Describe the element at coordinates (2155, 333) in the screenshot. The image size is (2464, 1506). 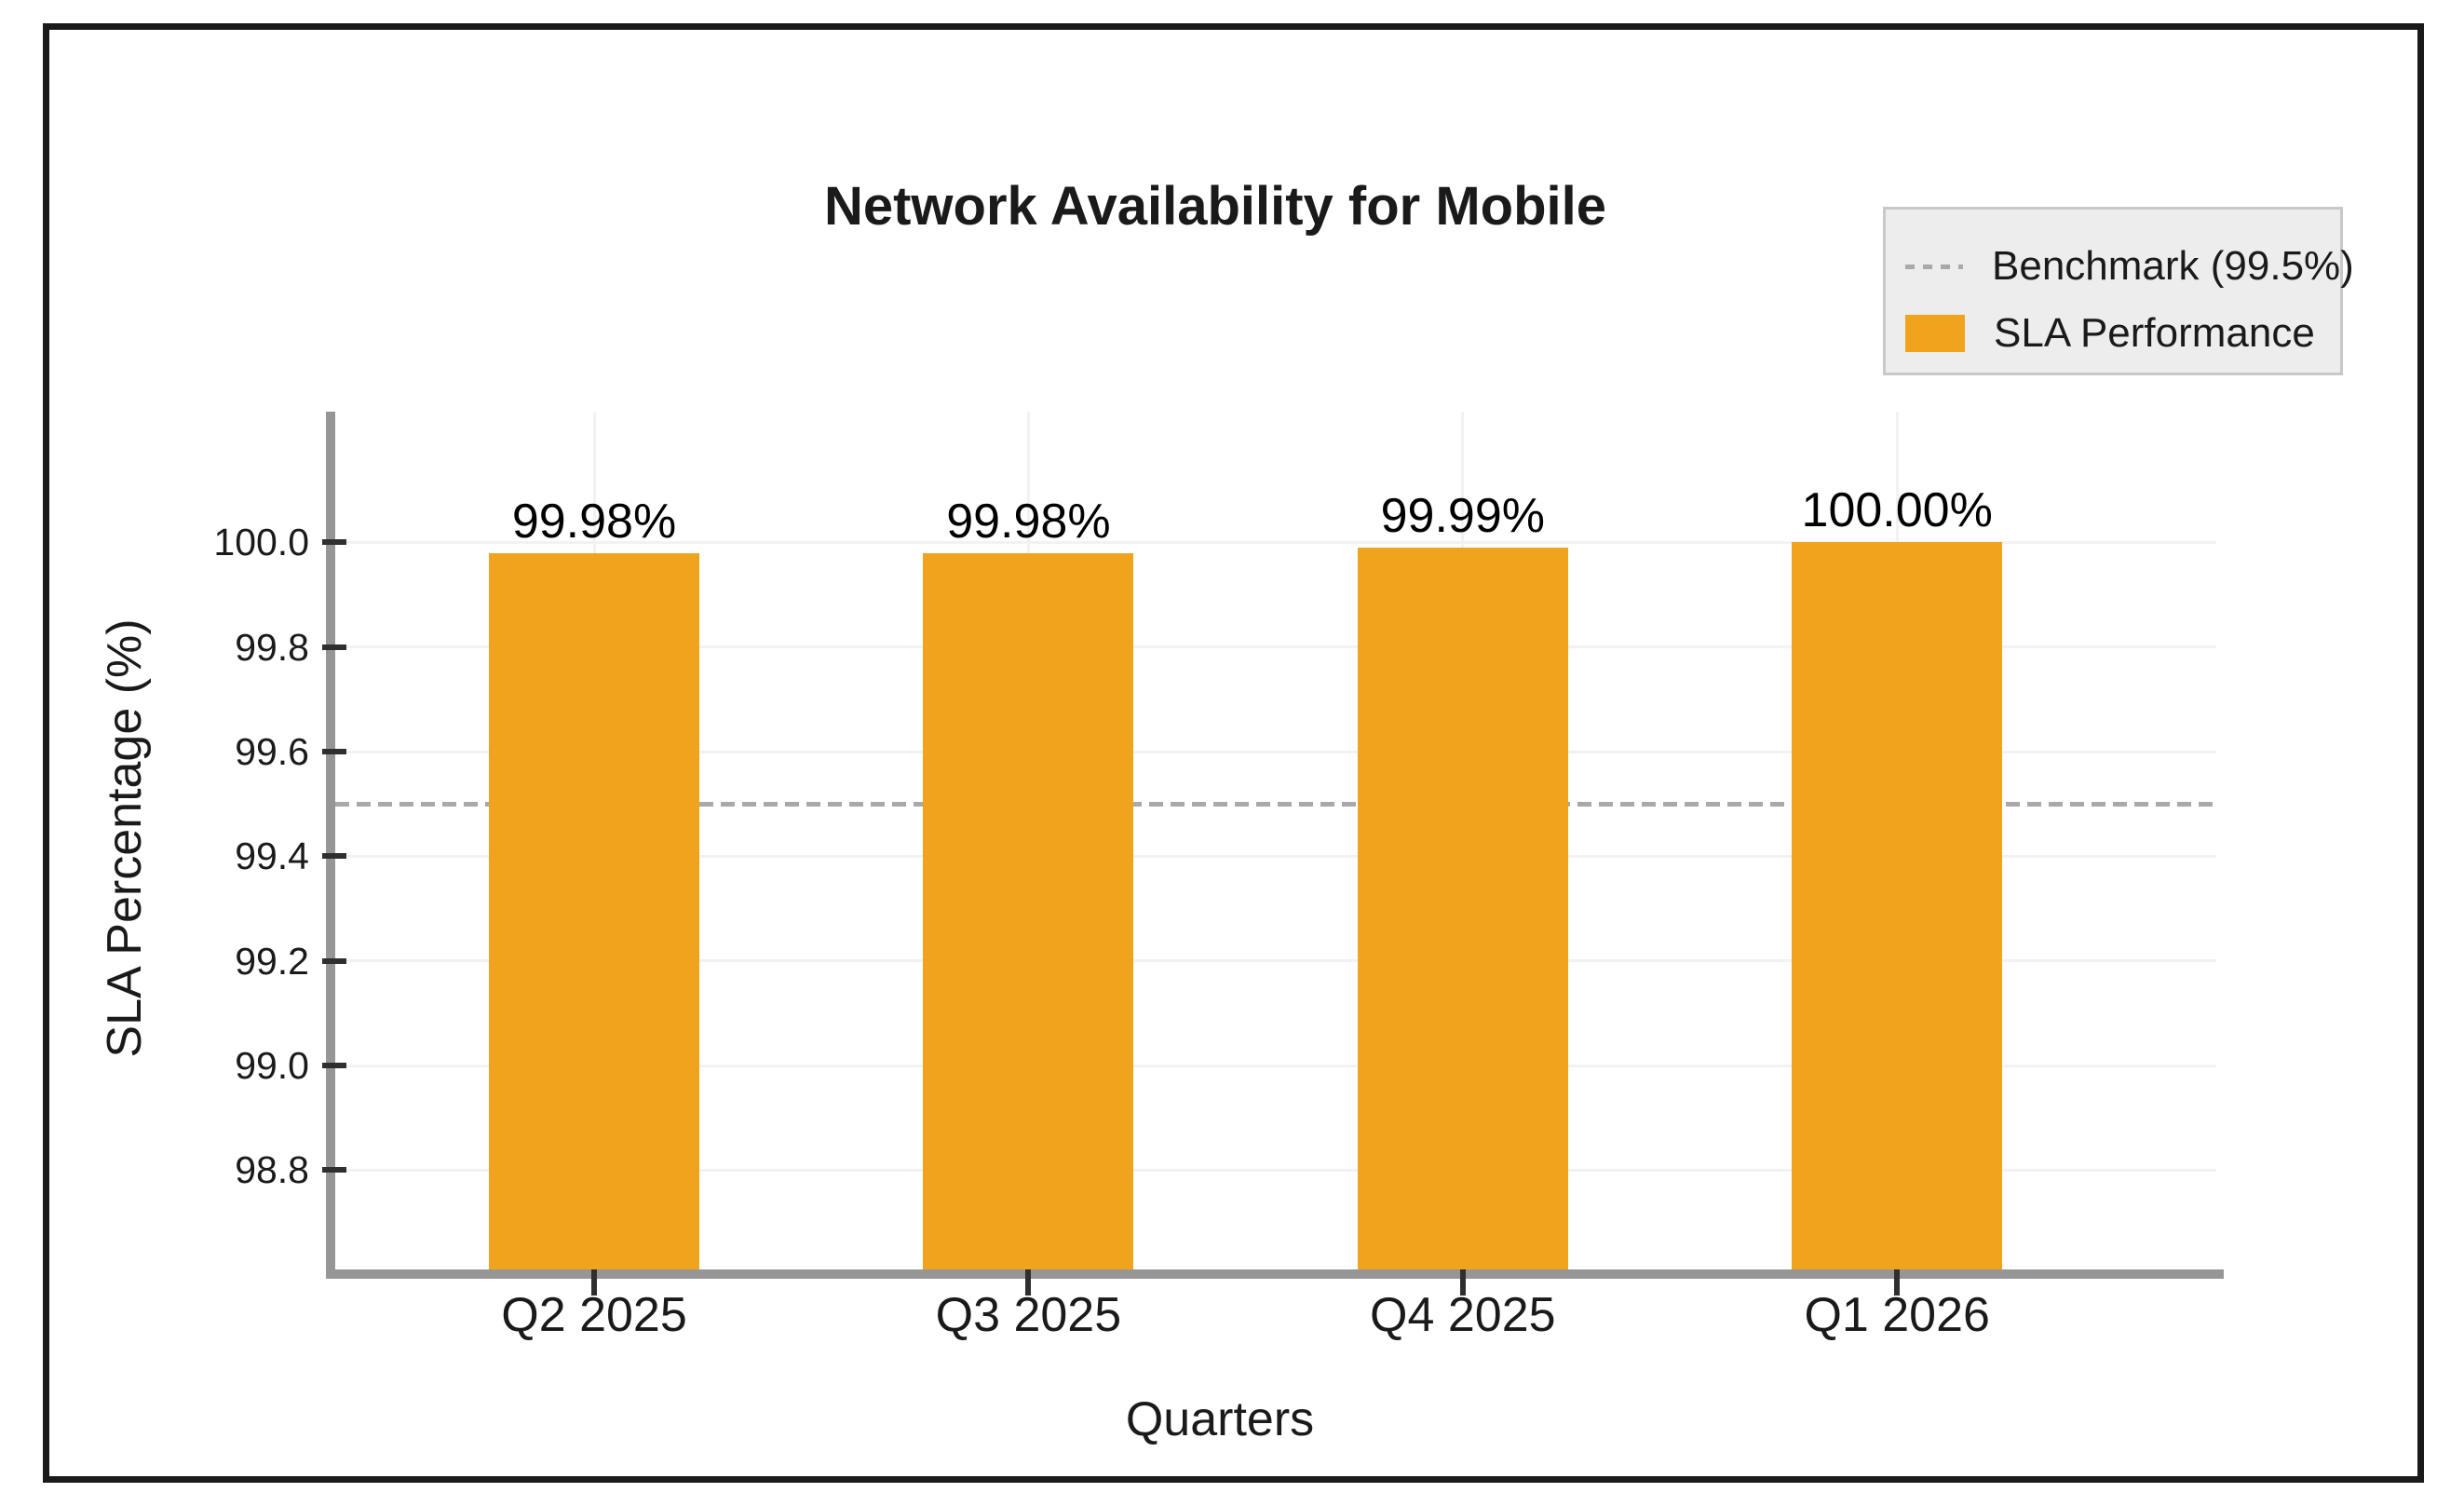
I see `legend-label-sla-performance: SLA Performance` at that location.